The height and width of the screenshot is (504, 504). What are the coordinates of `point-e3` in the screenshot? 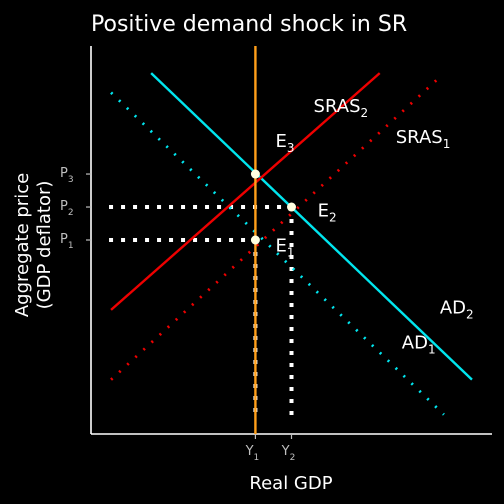 It's located at (255, 174).